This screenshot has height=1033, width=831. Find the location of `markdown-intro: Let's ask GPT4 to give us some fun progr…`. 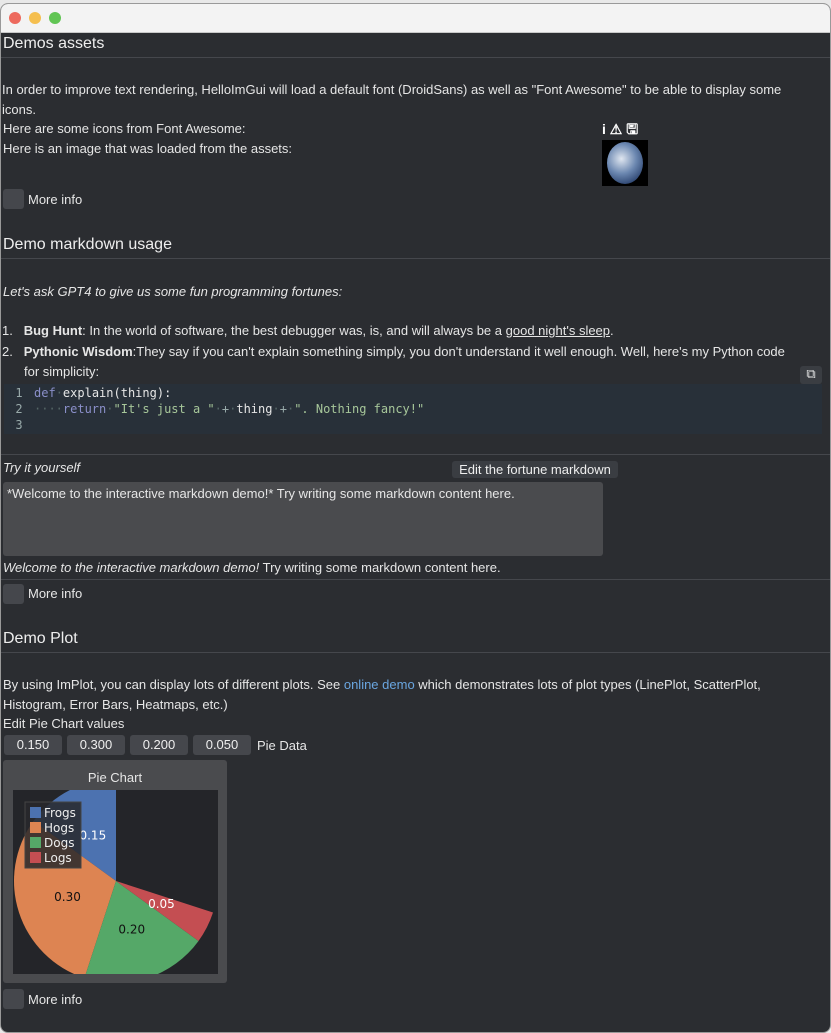

markdown-intro: Let's ask GPT4 to give us some fun progr… is located at coordinates (173, 291).